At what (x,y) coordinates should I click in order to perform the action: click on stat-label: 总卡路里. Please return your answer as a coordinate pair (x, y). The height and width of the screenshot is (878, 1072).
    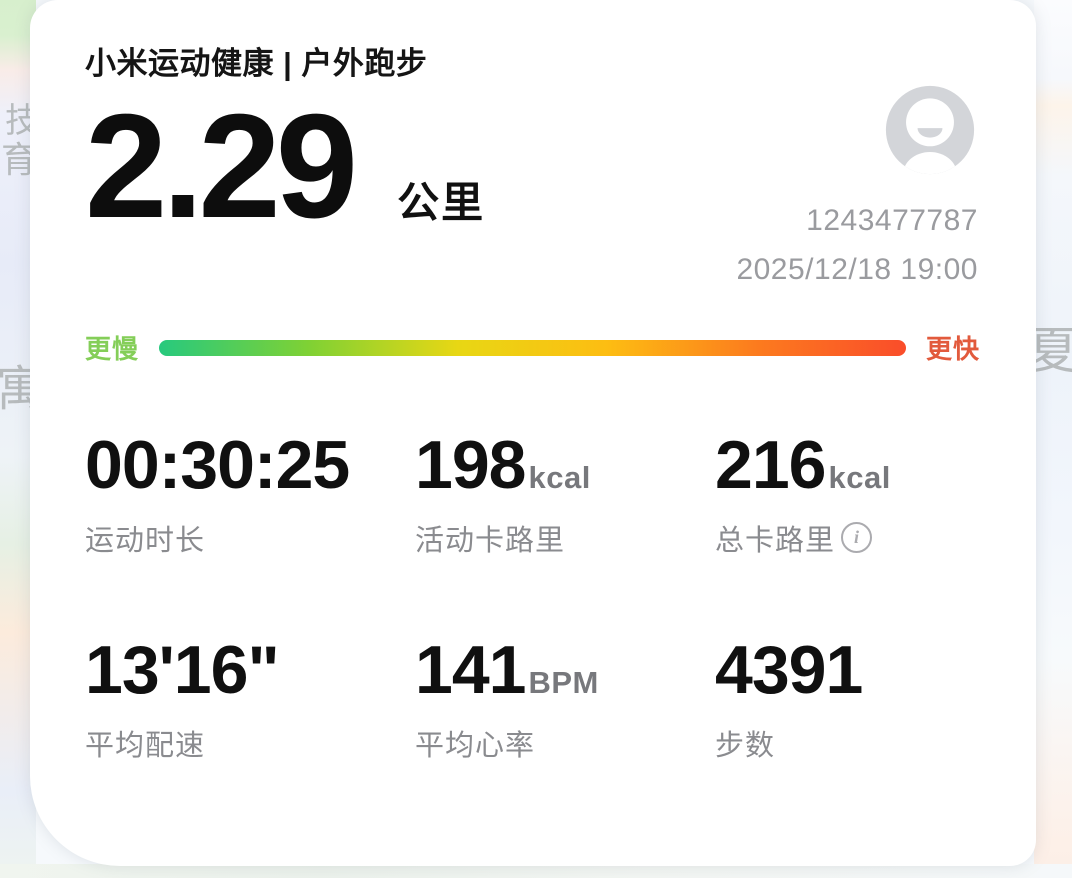
    Looking at the image, I should click on (775, 540).